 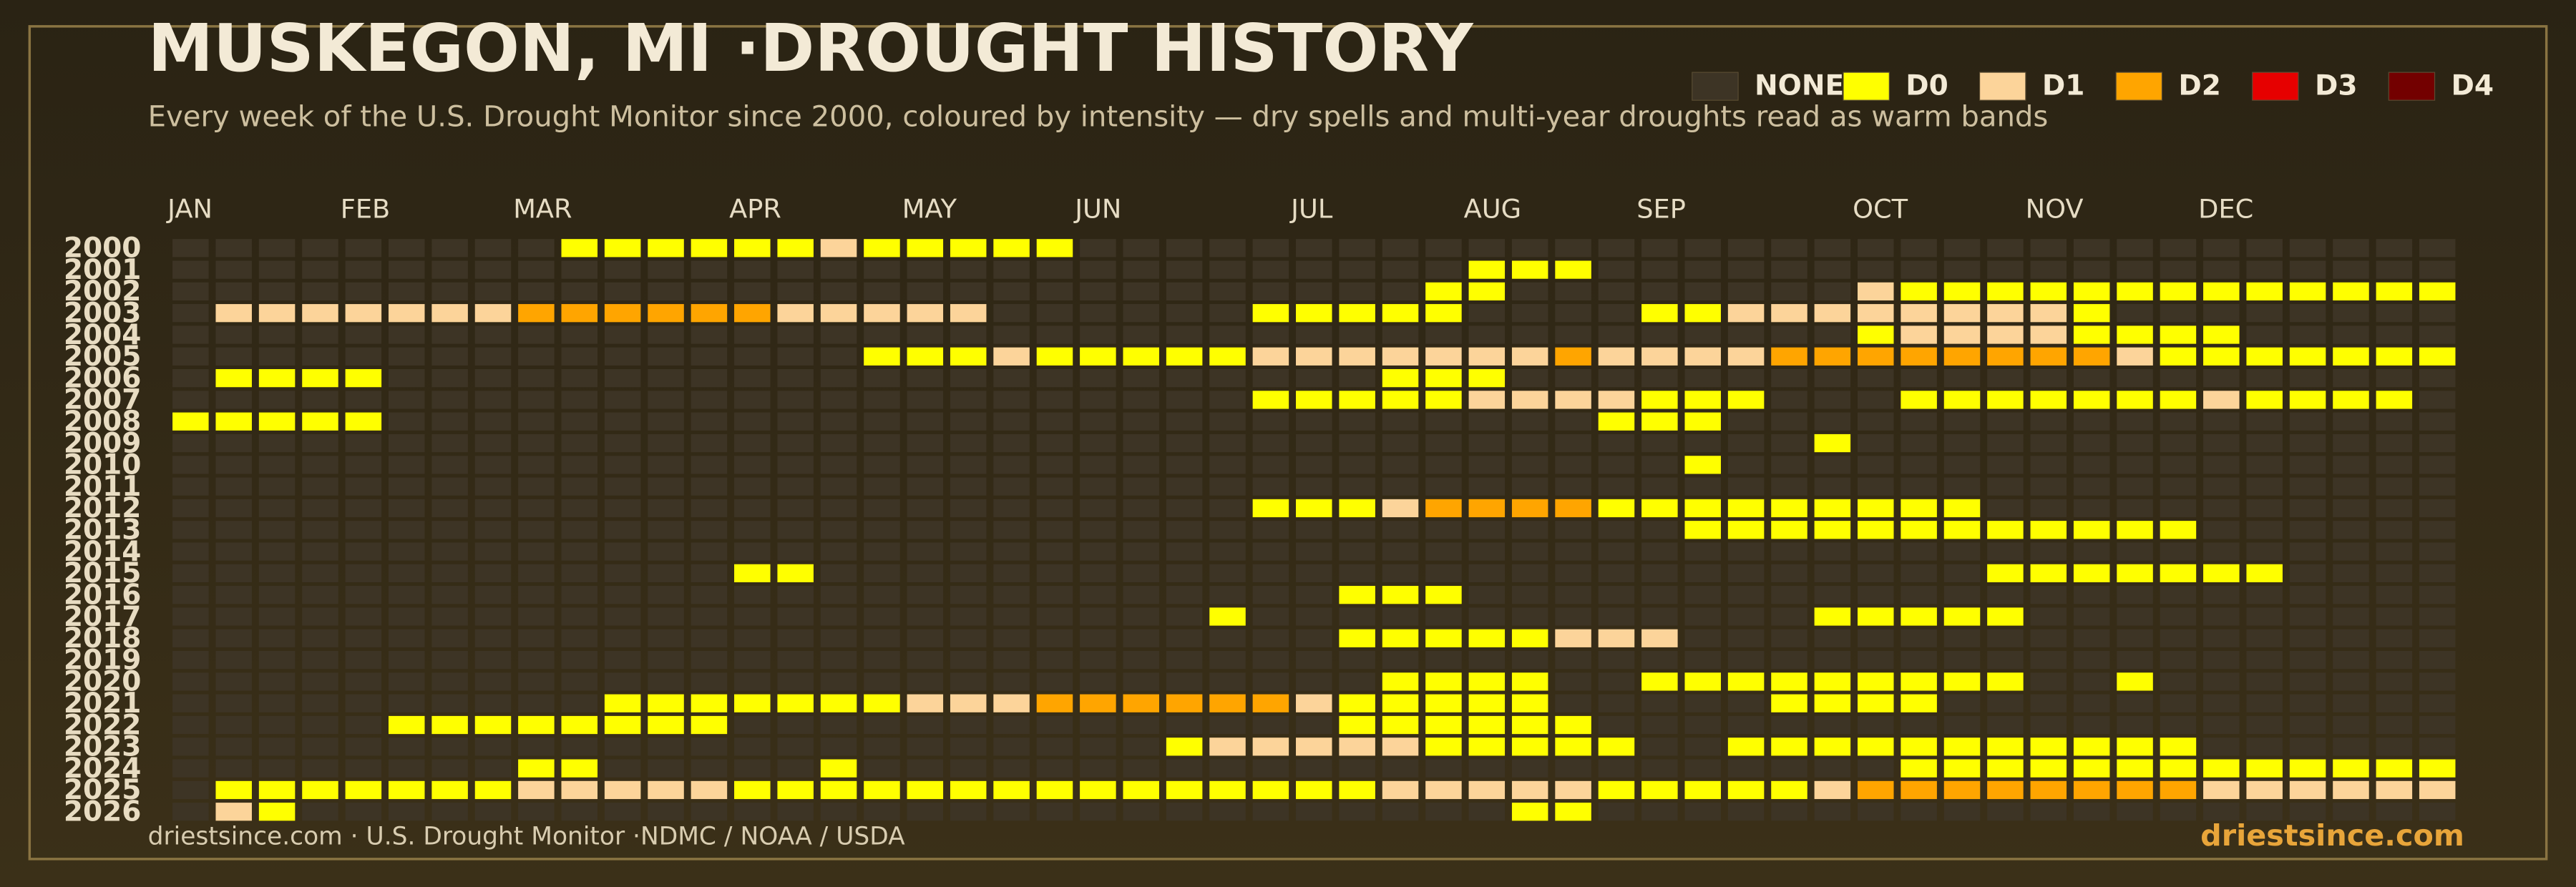 I want to click on x-tick-label: APR, so click(x=755, y=209).